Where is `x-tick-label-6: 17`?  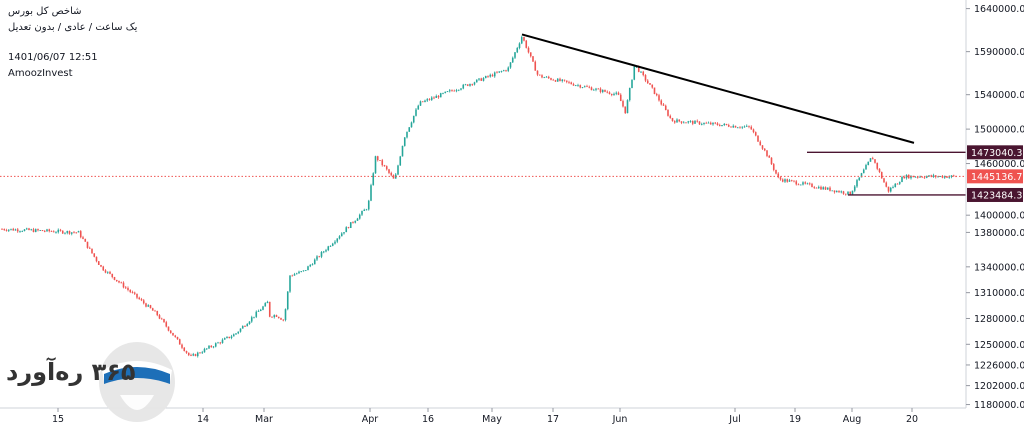 x-tick-label-6: 17 is located at coordinates (553, 419).